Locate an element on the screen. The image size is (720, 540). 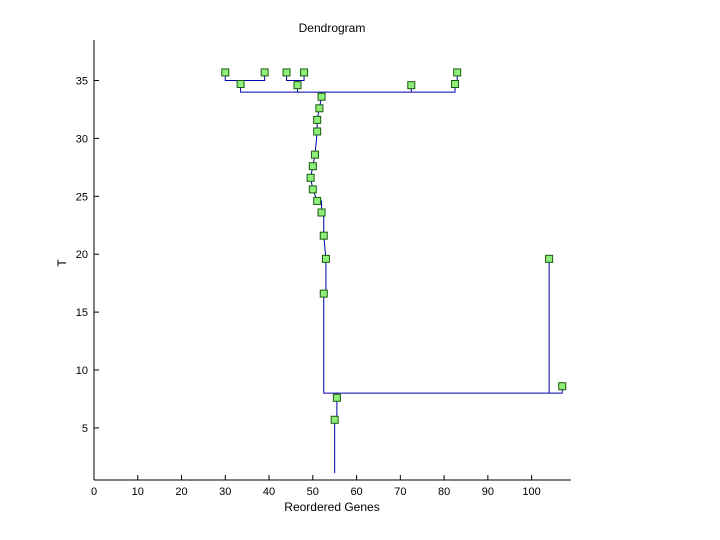
x-tick-label: 20 is located at coordinates (181, 492).